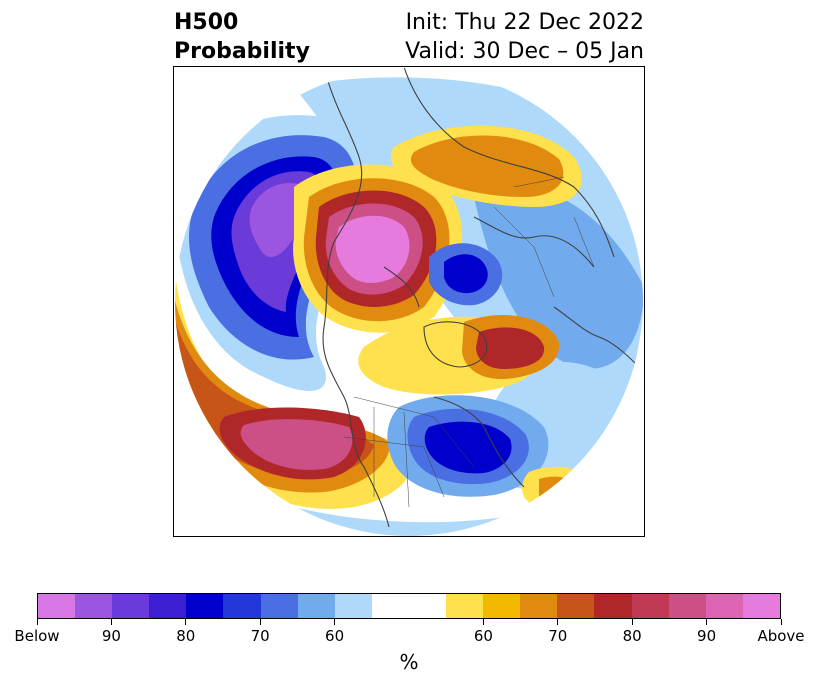  What do you see at coordinates (206, 22) in the screenshot?
I see `title-line-1: H500` at bounding box center [206, 22].